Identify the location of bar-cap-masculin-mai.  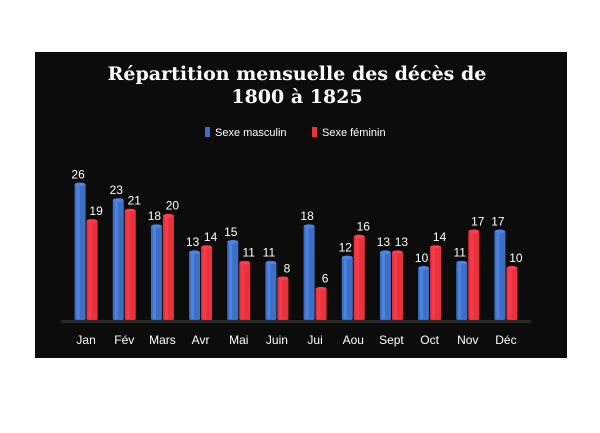
(233, 241).